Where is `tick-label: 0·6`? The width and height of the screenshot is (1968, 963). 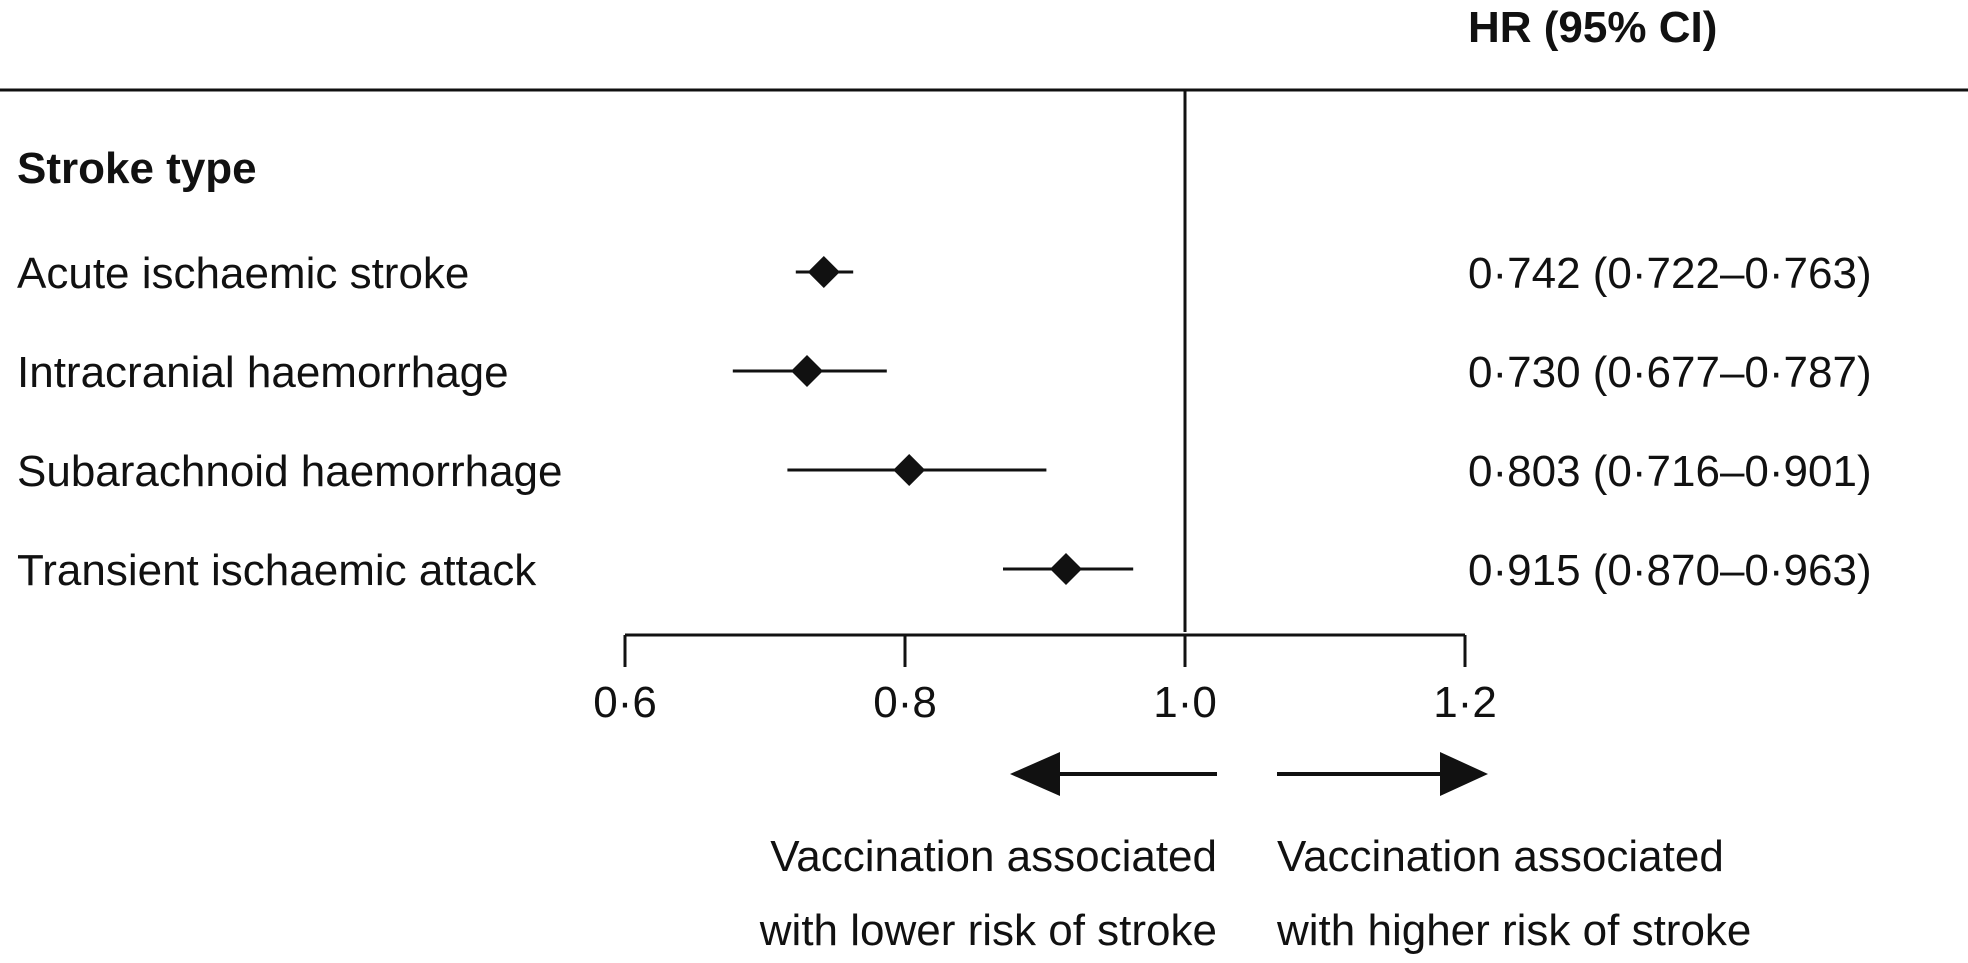 tick-label: 0·6 is located at coordinates (625, 702).